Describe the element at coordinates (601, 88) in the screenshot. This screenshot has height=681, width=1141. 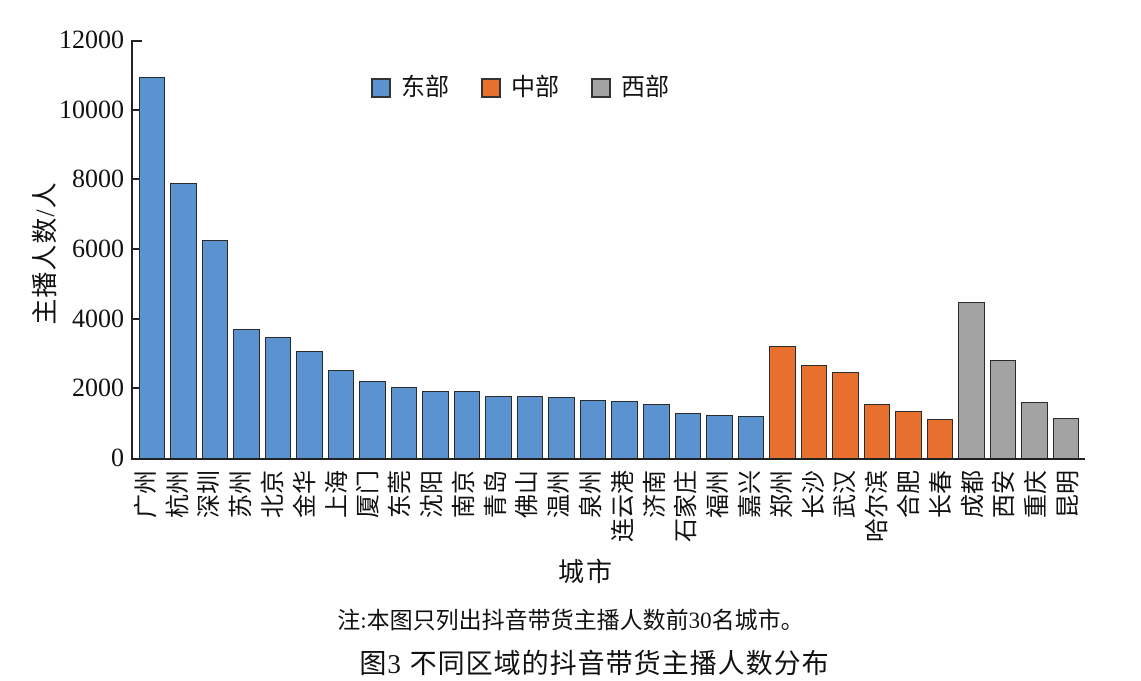
I see `west-region-swatch-icon` at that location.